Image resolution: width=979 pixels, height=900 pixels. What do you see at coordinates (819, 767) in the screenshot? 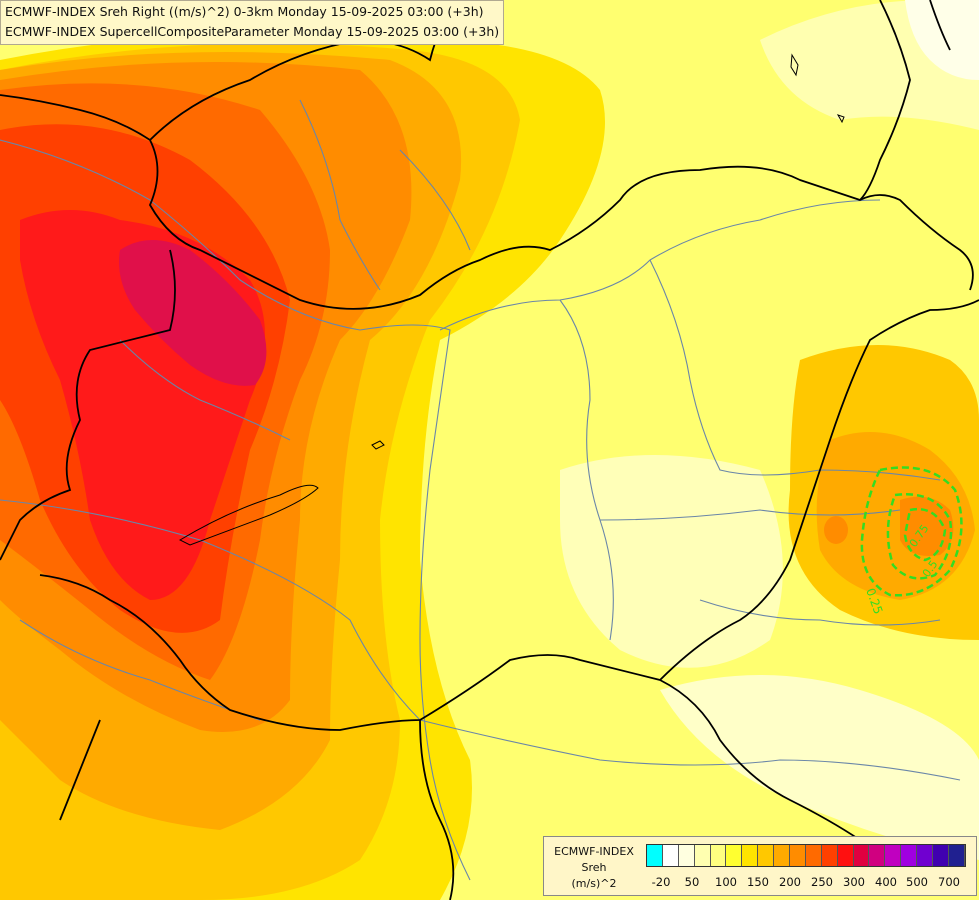
I see `field-pale-southeast` at bounding box center [819, 767].